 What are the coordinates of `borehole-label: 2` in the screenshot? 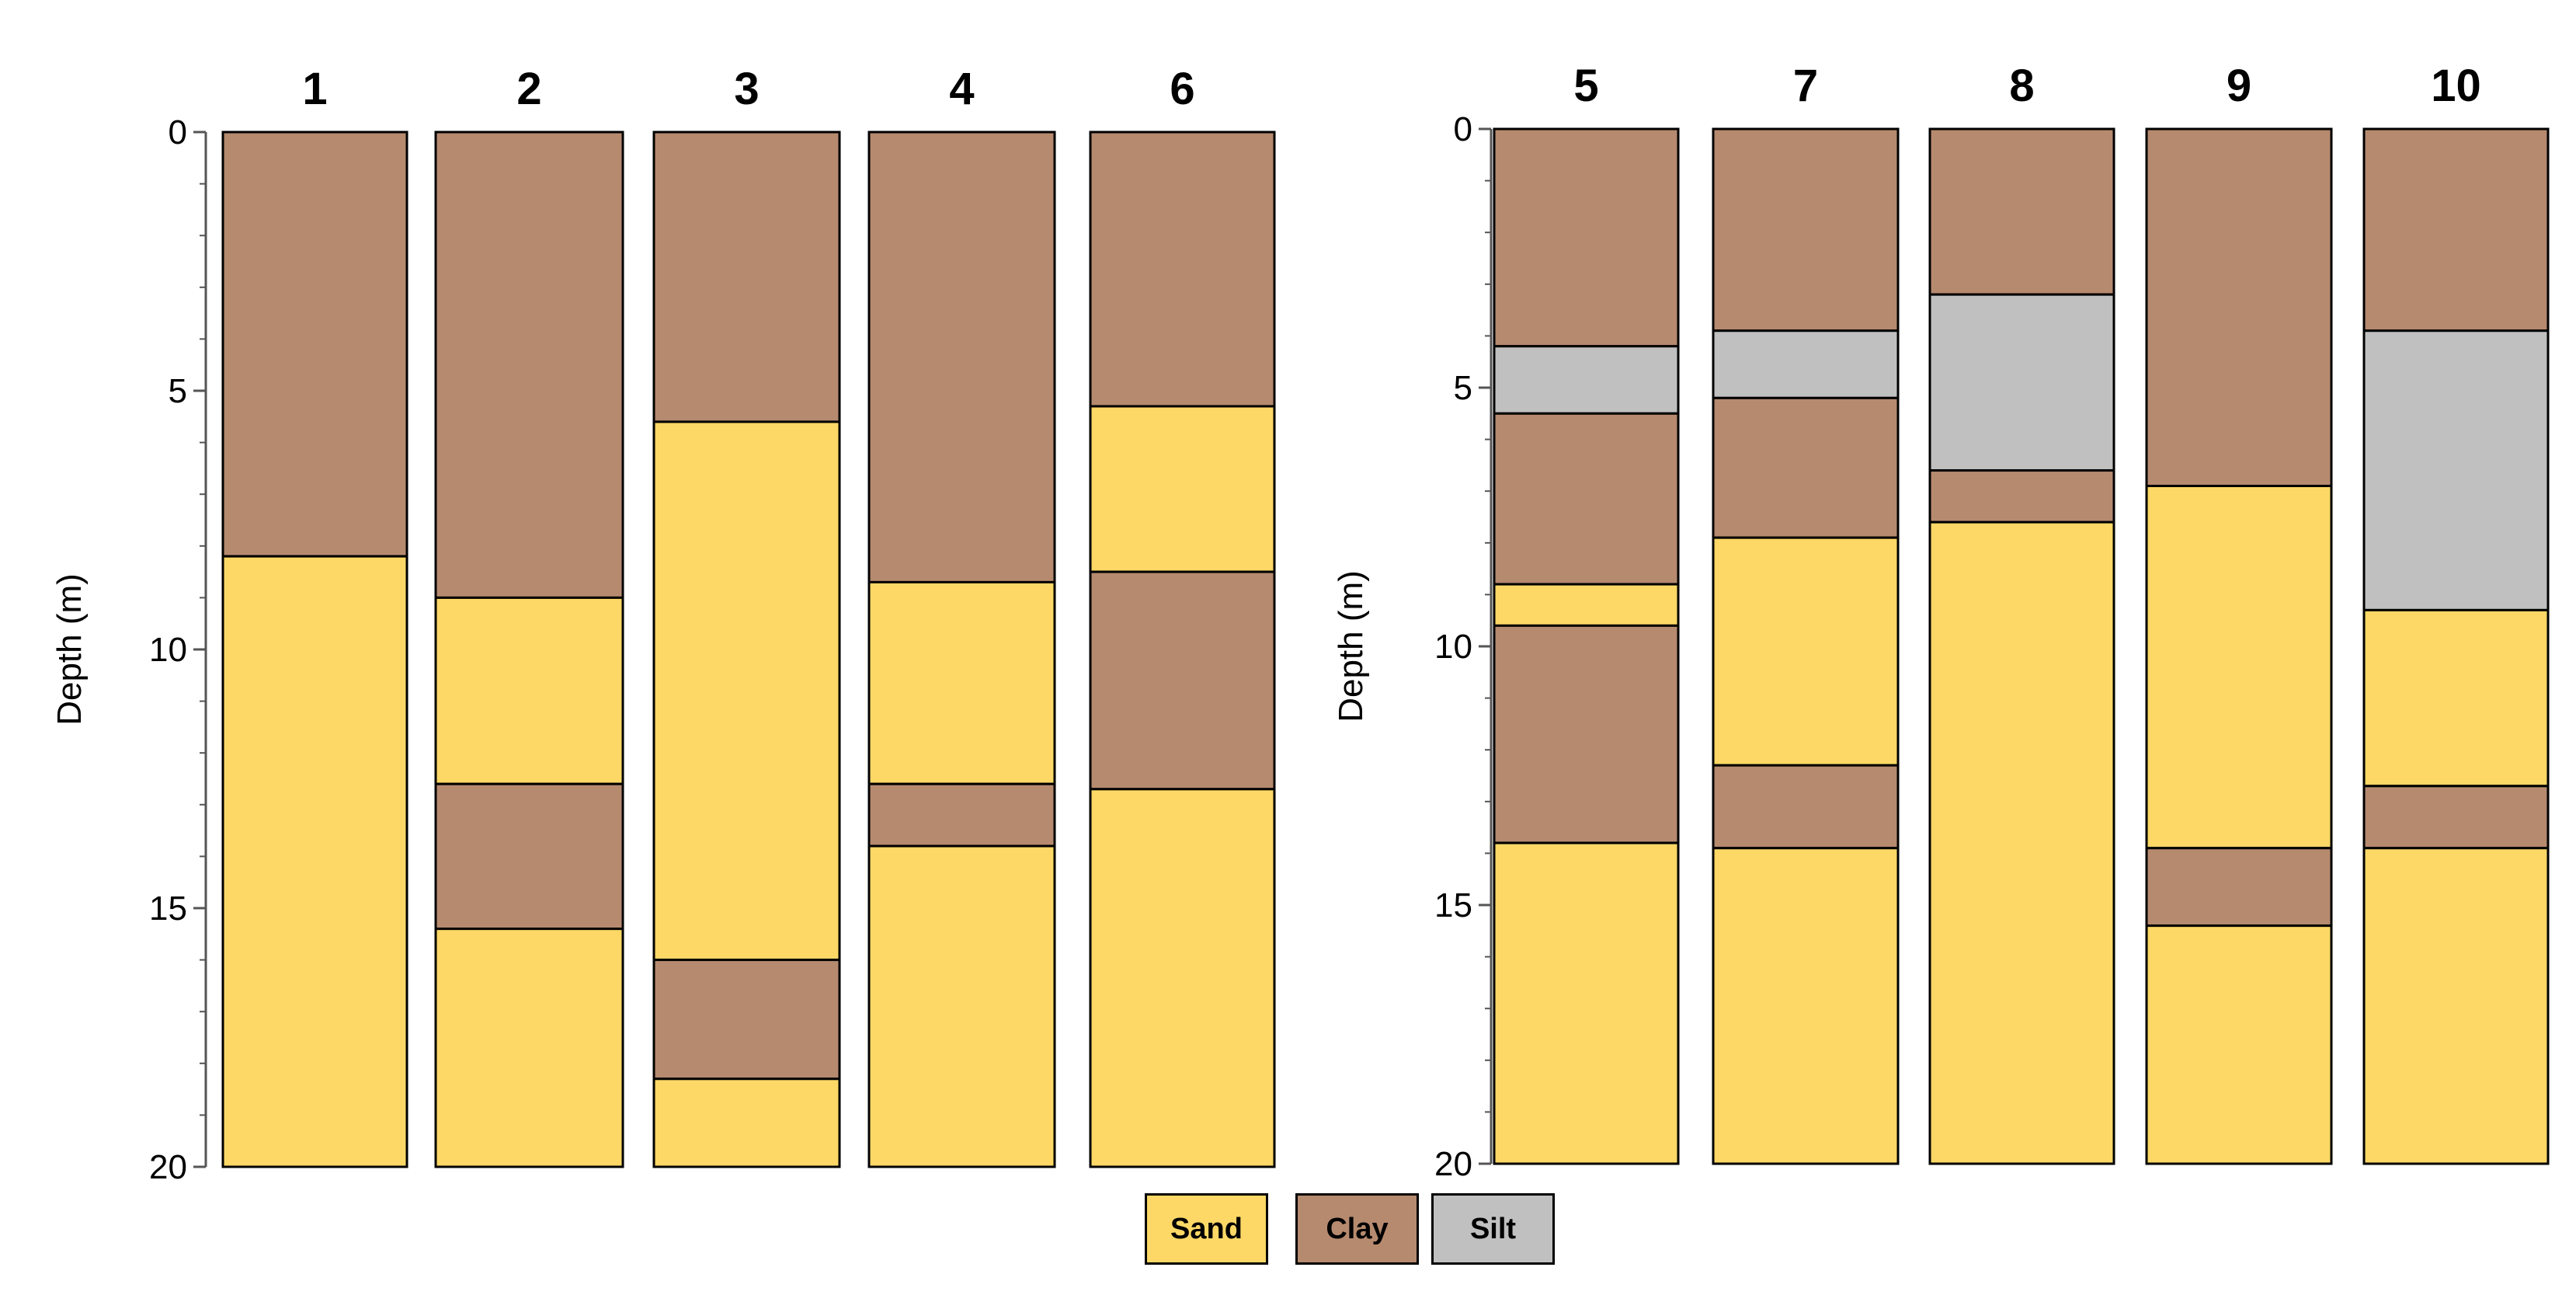 It's located at (528, 89).